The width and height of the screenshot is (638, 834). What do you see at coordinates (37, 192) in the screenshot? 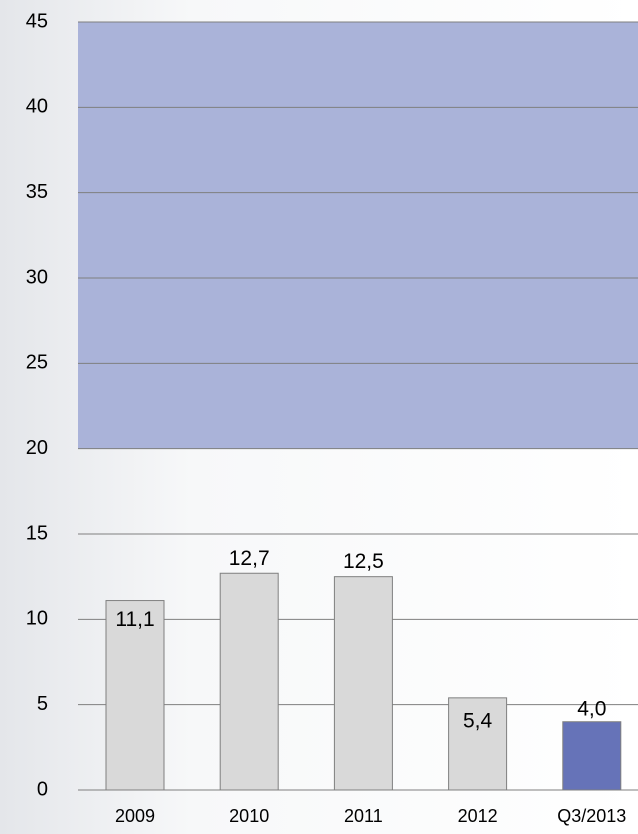
I see `y-tick-label: 35` at bounding box center [37, 192].